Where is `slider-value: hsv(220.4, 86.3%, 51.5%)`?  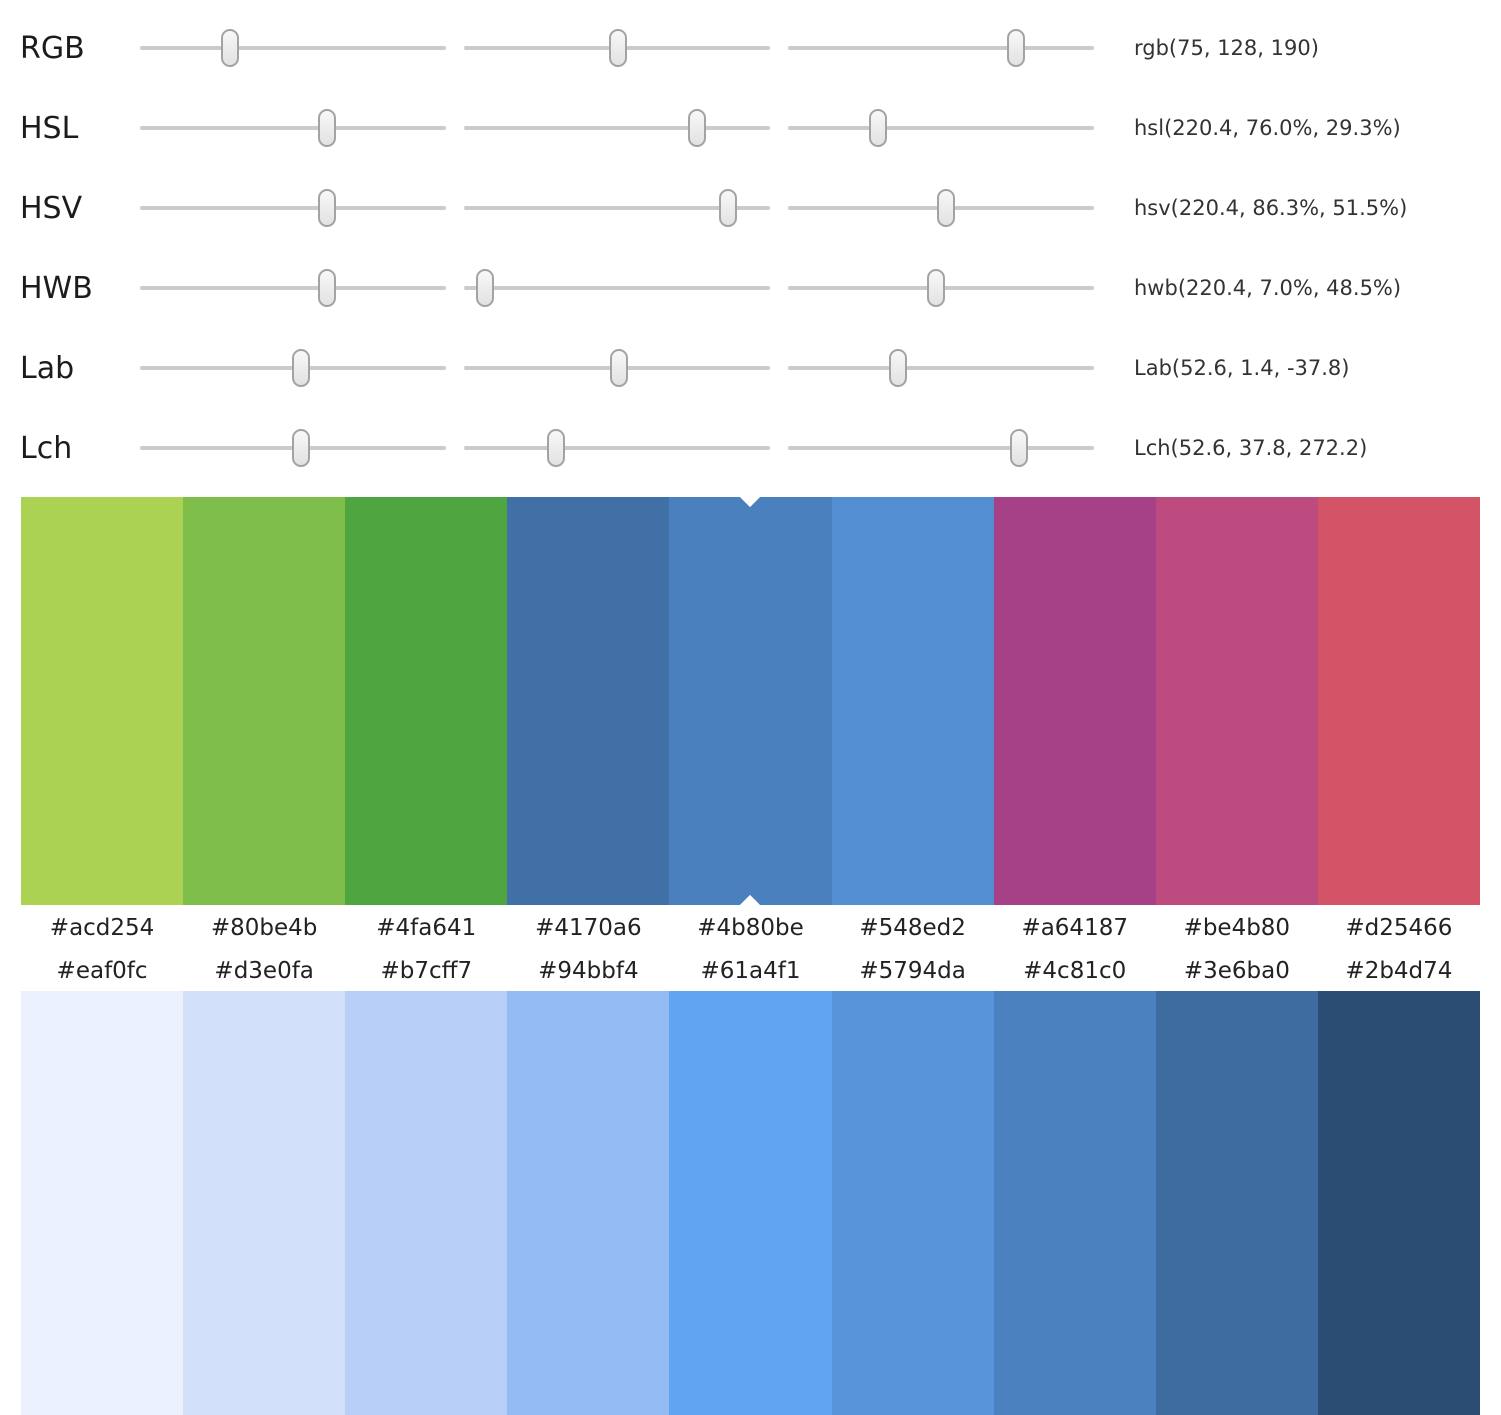 slider-value: hsv(220.4, 86.3%, 51.5%) is located at coordinates (1271, 208).